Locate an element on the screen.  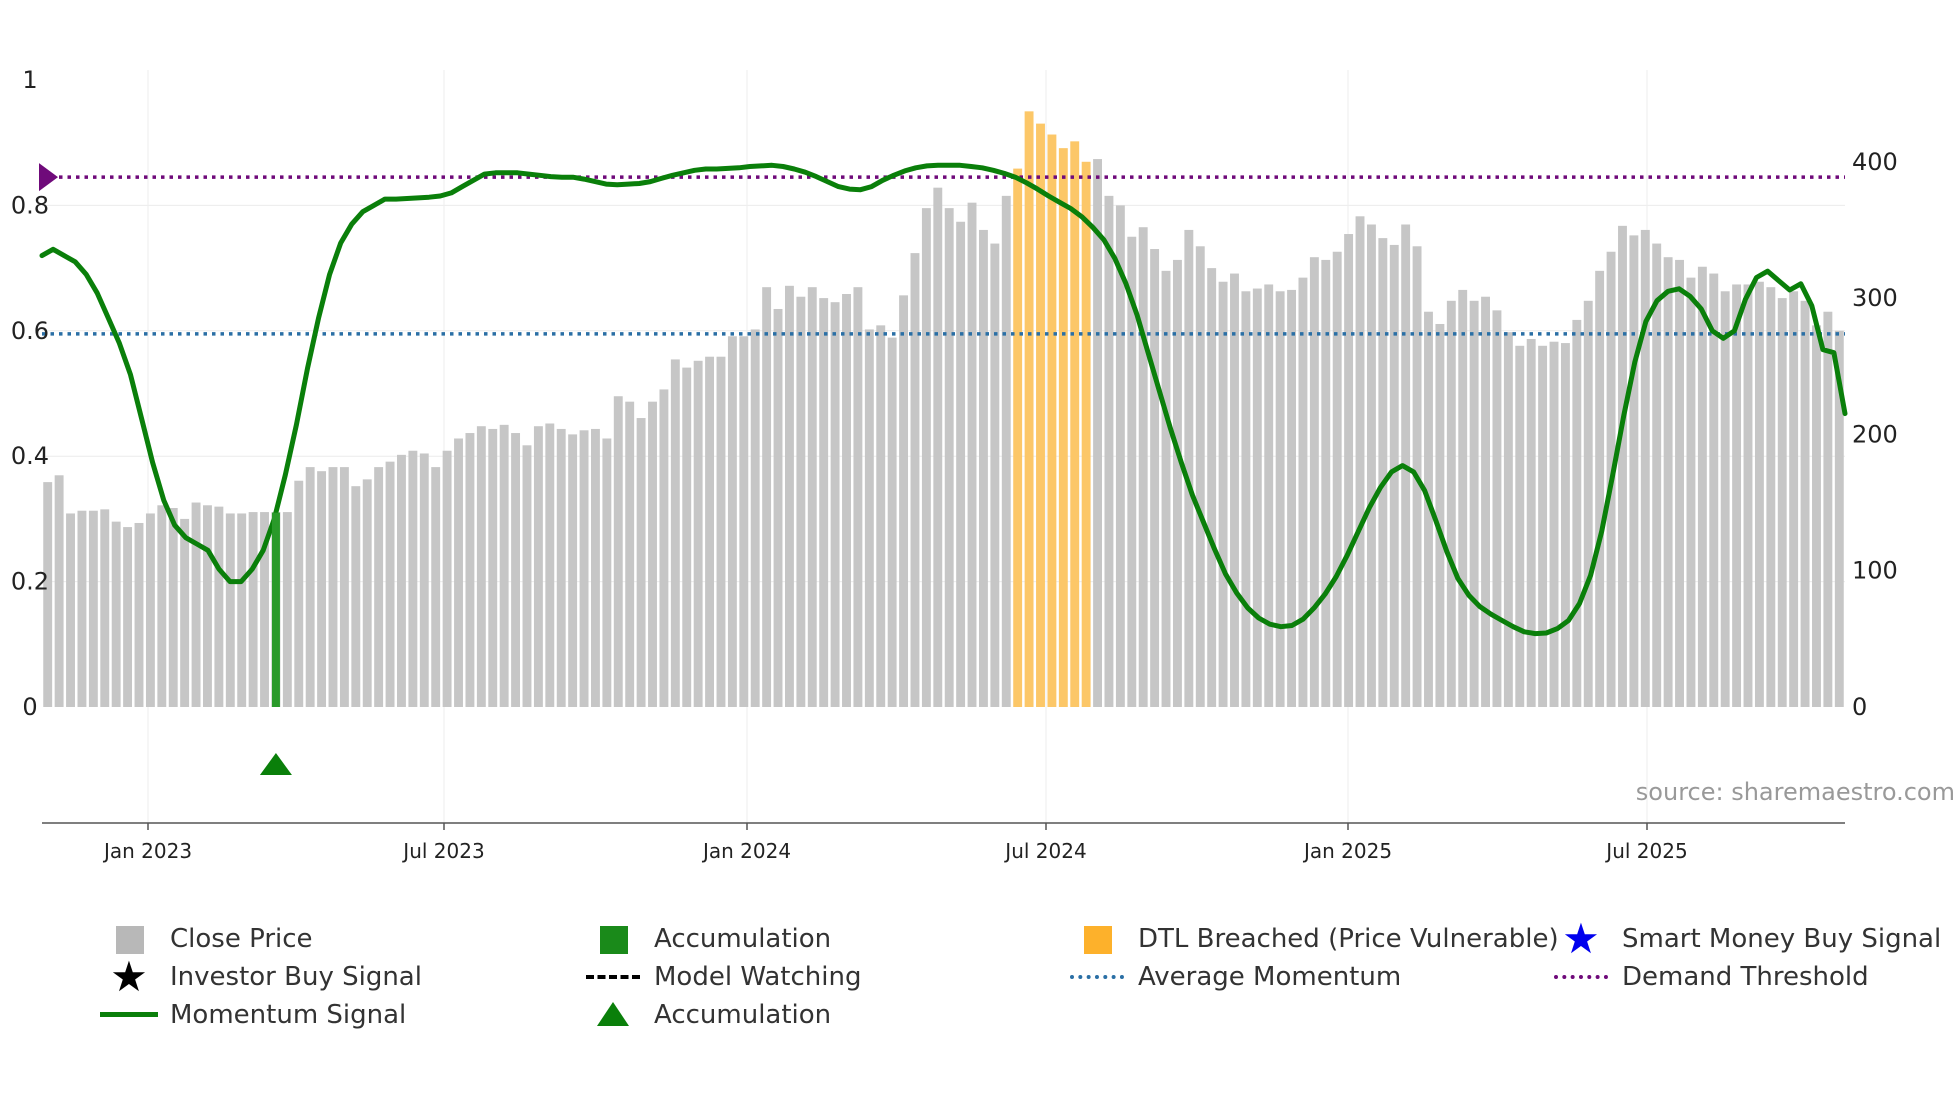
y-right-tick-label: 200 is located at coordinates (1875, 434).